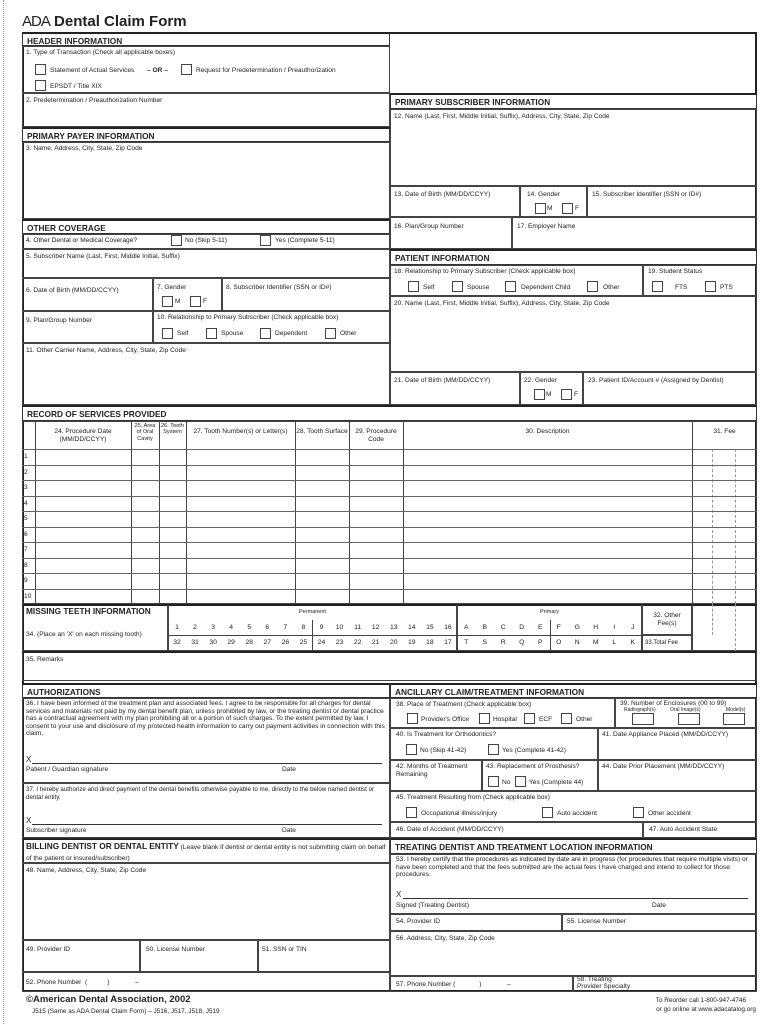  I want to click on auto-accident-checkbox, so click(547, 812).